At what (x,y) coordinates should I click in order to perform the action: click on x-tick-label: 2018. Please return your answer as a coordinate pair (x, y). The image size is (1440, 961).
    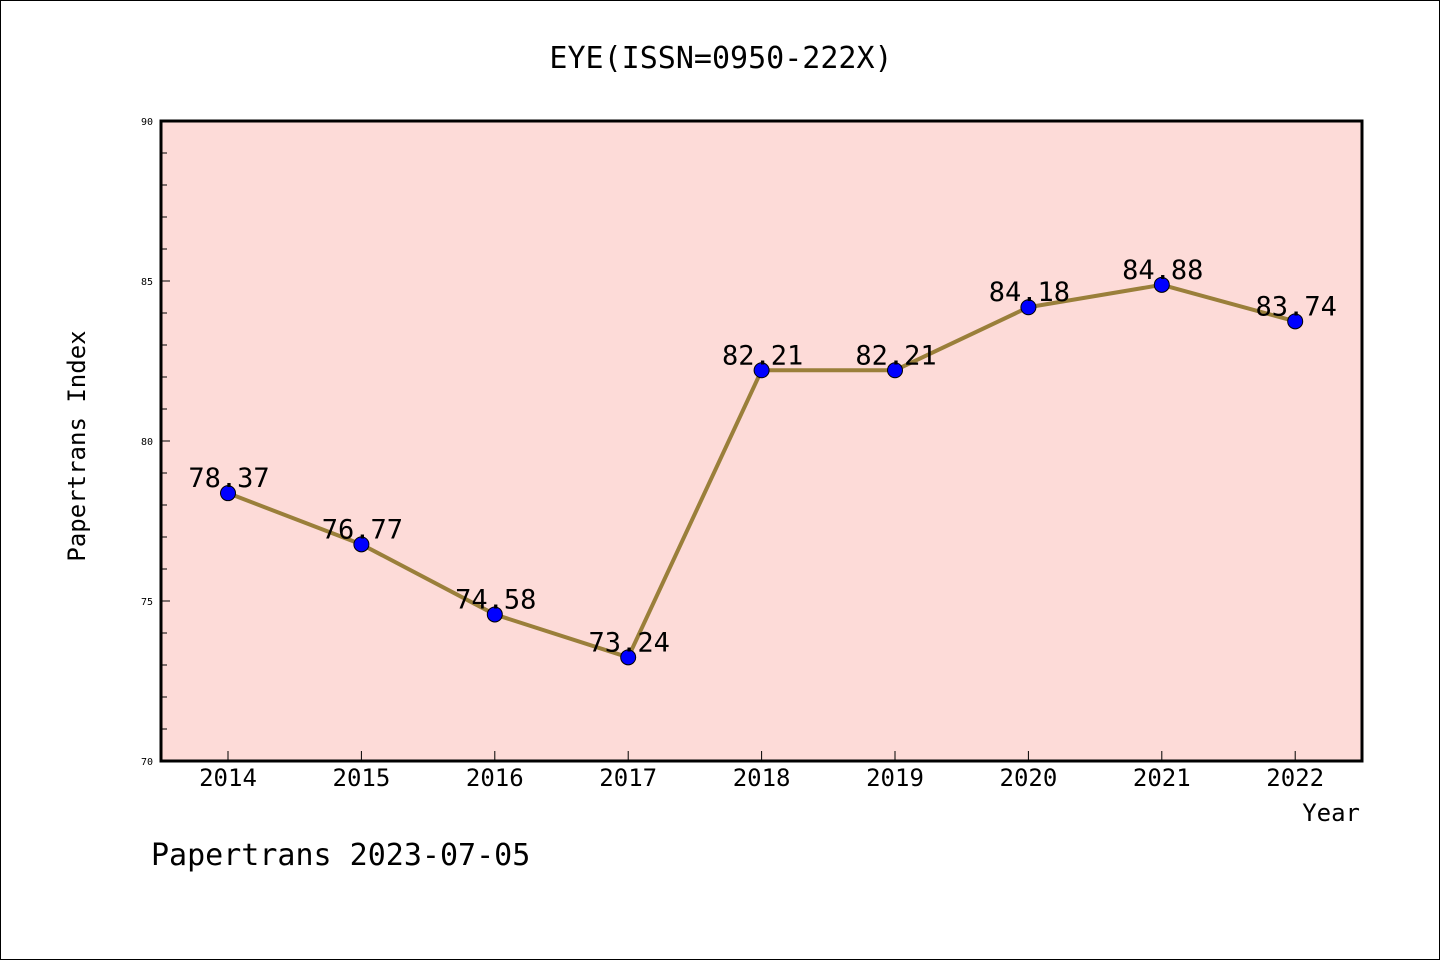
    Looking at the image, I should click on (762, 778).